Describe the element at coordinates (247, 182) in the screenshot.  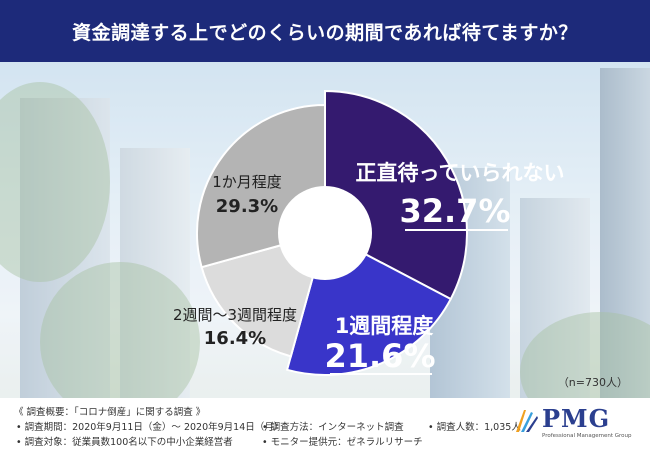
I see `slice-label-3: 1か月程度` at that location.